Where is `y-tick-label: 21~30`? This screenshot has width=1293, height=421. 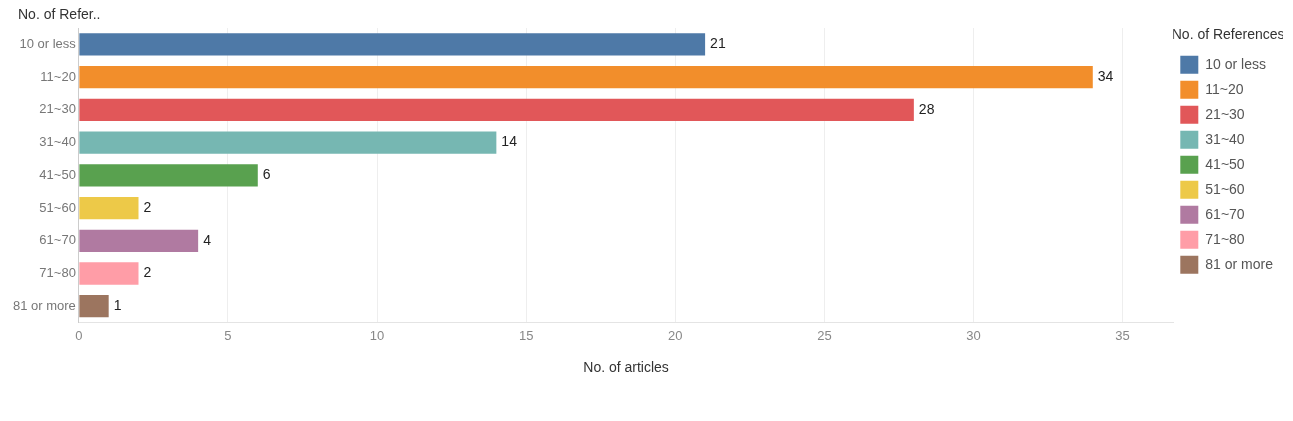 y-tick-label: 21~30 is located at coordinates (57, 109).